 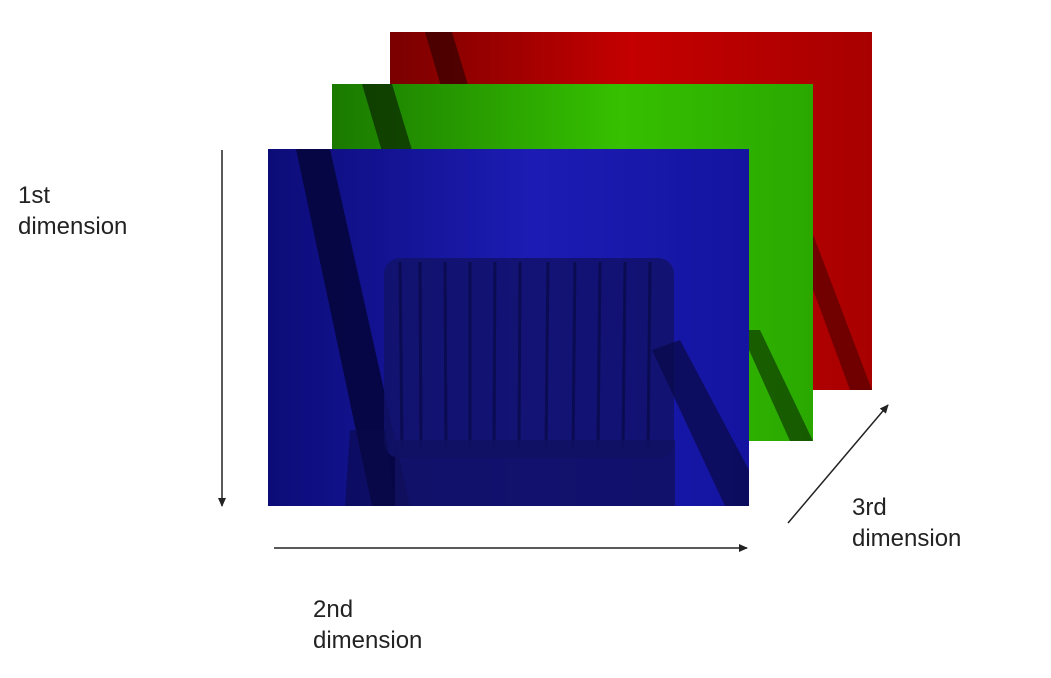 What do you see at coordinates (906, 523) in the screenshot?
I see `third-dimension-label: 3rd dimension` at bounding box center [906, 523].